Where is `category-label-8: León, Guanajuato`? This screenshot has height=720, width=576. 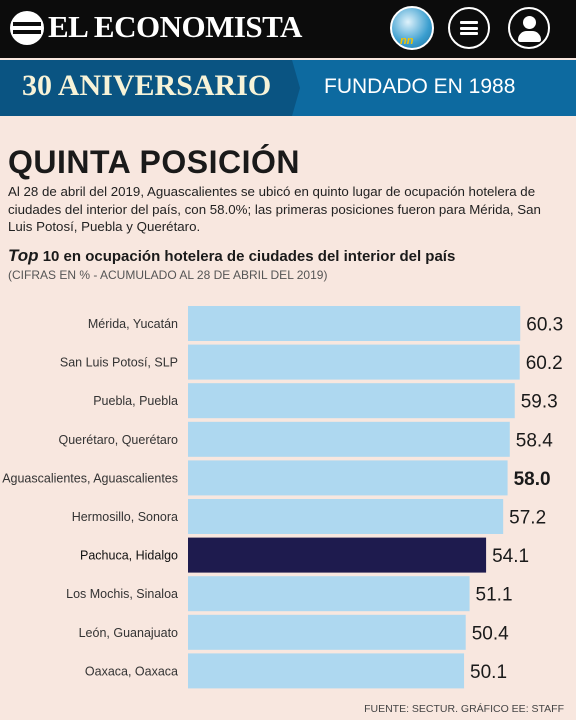
category-label-8: León, Guanajuato is located at coordinates (128, 633).